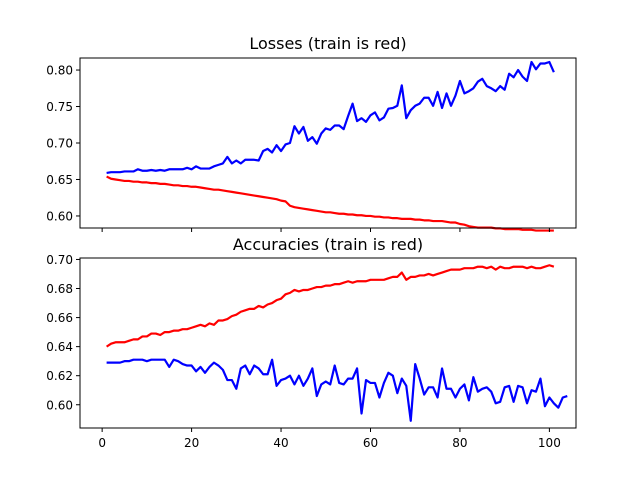 The image size is (640, 484). Describe the element at coordinates (59, 216) in the screenshot. I see `losses-ytick-label: 0.60` at that location.